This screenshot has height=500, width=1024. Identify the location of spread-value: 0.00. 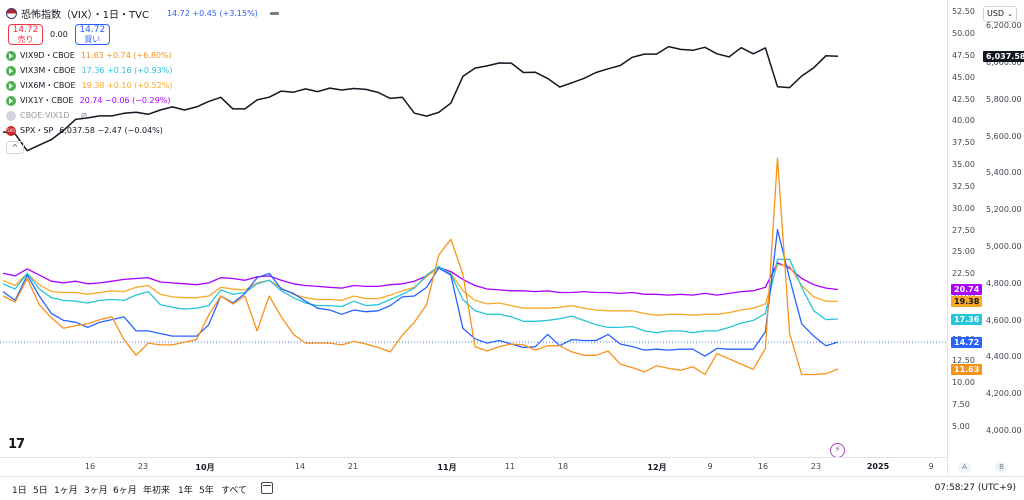
(59, 34).